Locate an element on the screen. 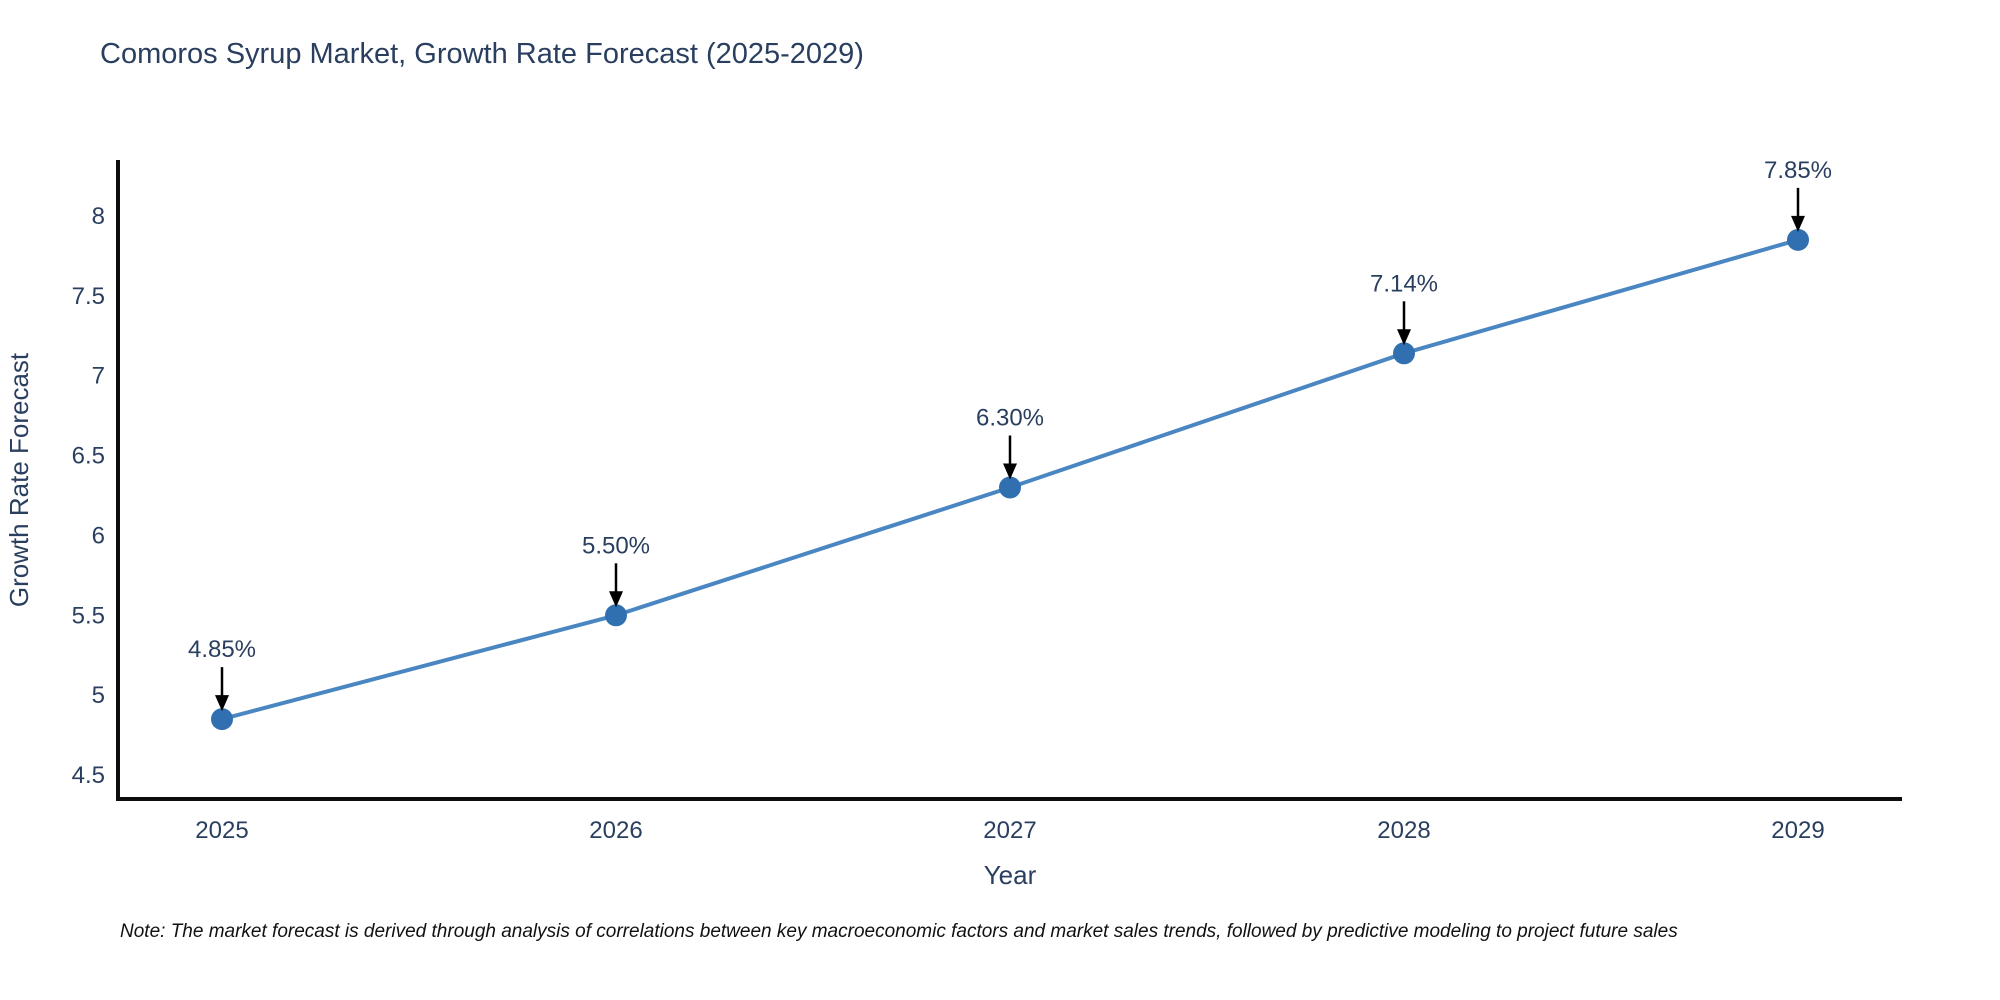 This screenshot has height=1000, width=2000. y-tick-label: 5.5 is located at coordinates (88, 615).